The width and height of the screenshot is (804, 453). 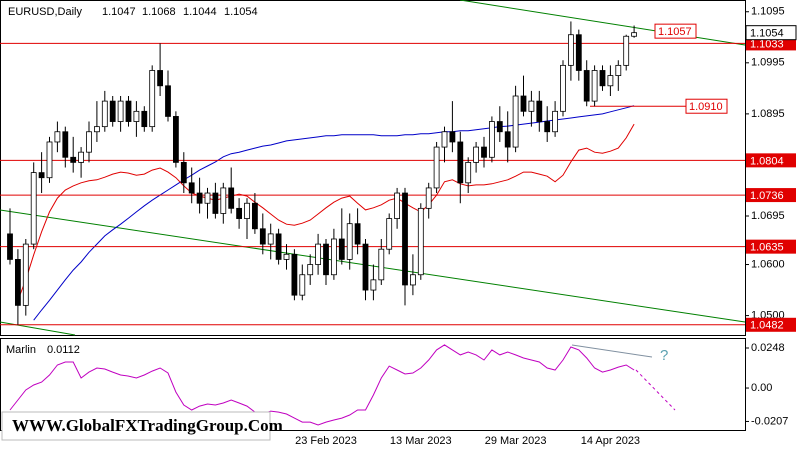 I want to click on x-tick-label: 13 Mar 2023, so click(x=421, y=441).